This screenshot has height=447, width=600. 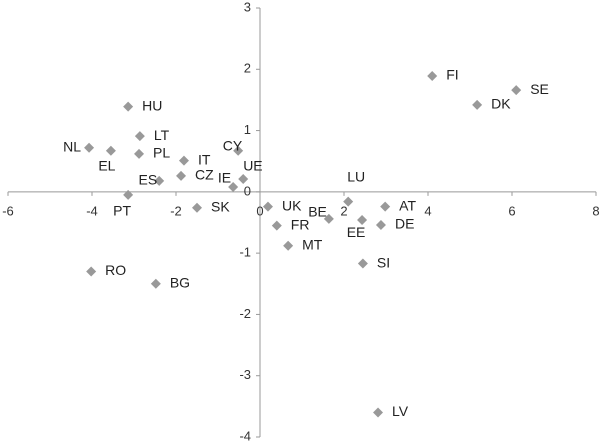 I want to click on point-label: UK, so click(x=292, y=205).